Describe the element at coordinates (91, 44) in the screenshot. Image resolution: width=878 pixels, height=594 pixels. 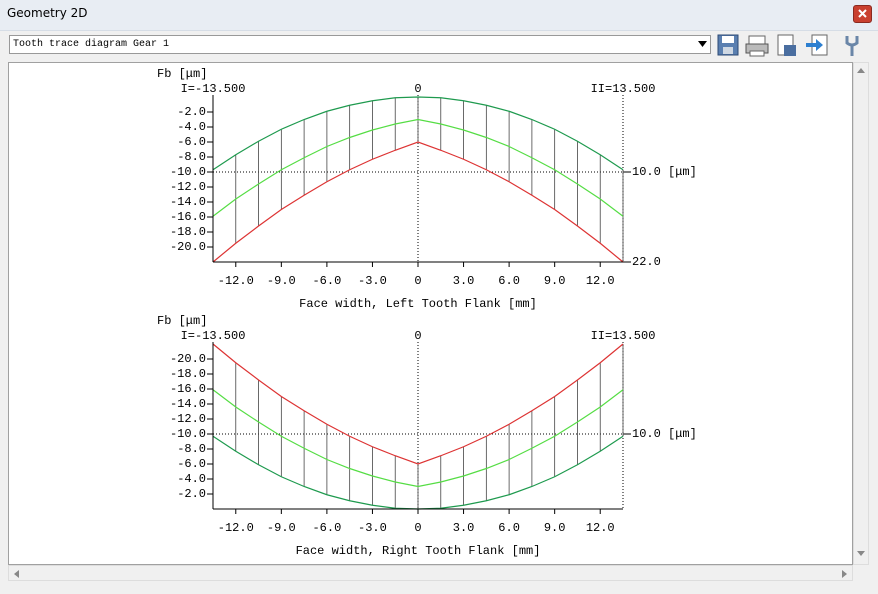
I see `dropdown-text: Tooth trace diagram Gear 1` at that location.